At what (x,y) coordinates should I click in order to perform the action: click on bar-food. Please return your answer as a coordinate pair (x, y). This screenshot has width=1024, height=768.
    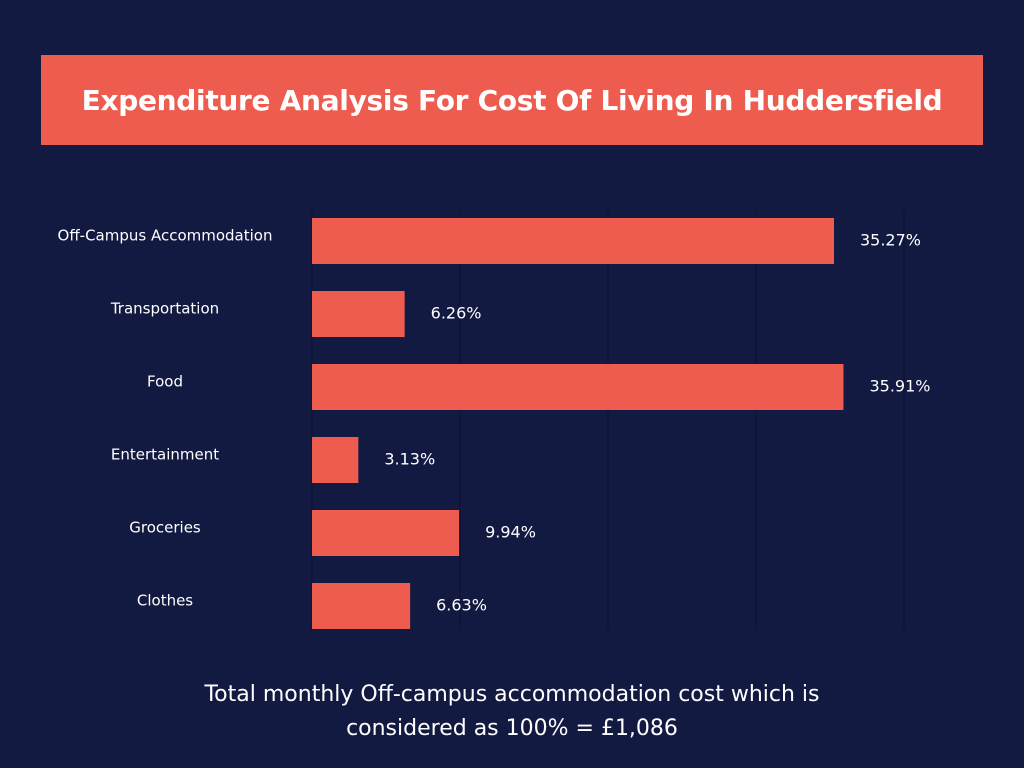
    Looking at the image, I should click on (578, 387).